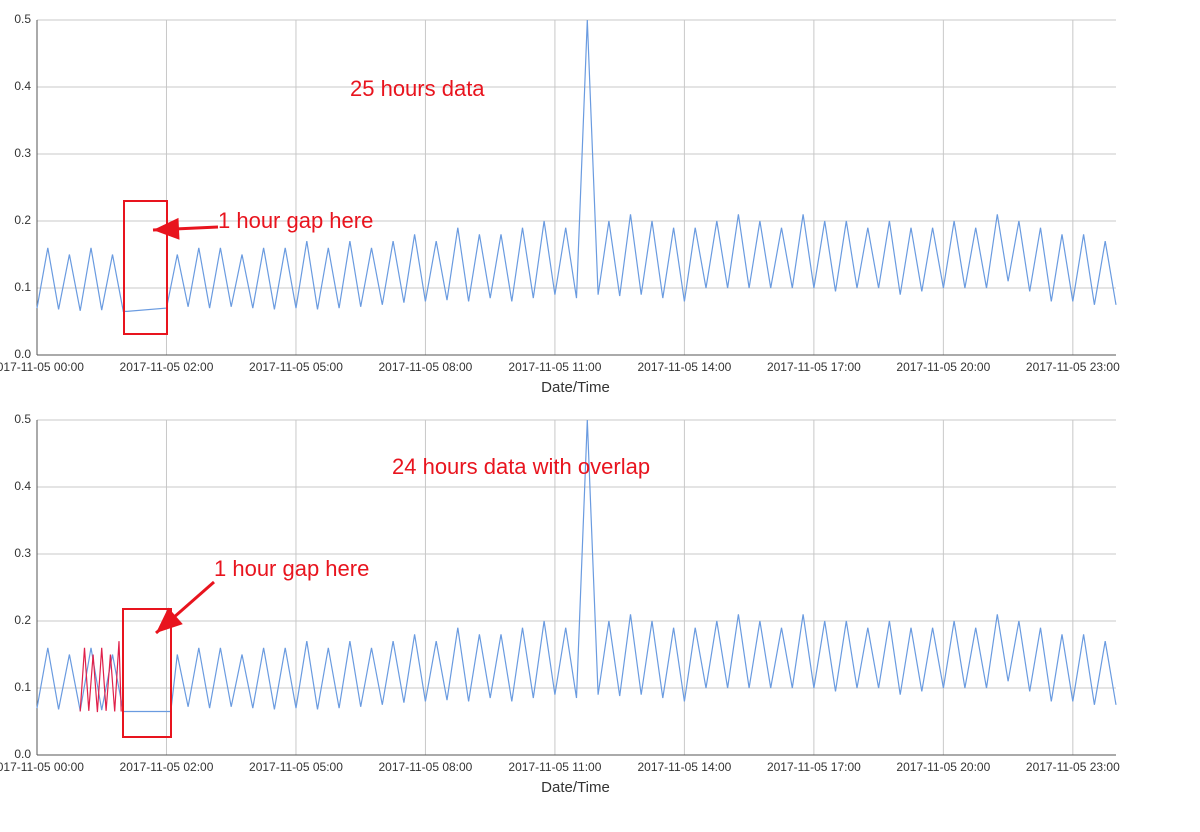 Image resolution: width=1200 pixels, height=832 pixels. Describe the element at coordinates (521, 466) in the screenshot. I see `annotation-title: 24 hours data with overlap` at that location.